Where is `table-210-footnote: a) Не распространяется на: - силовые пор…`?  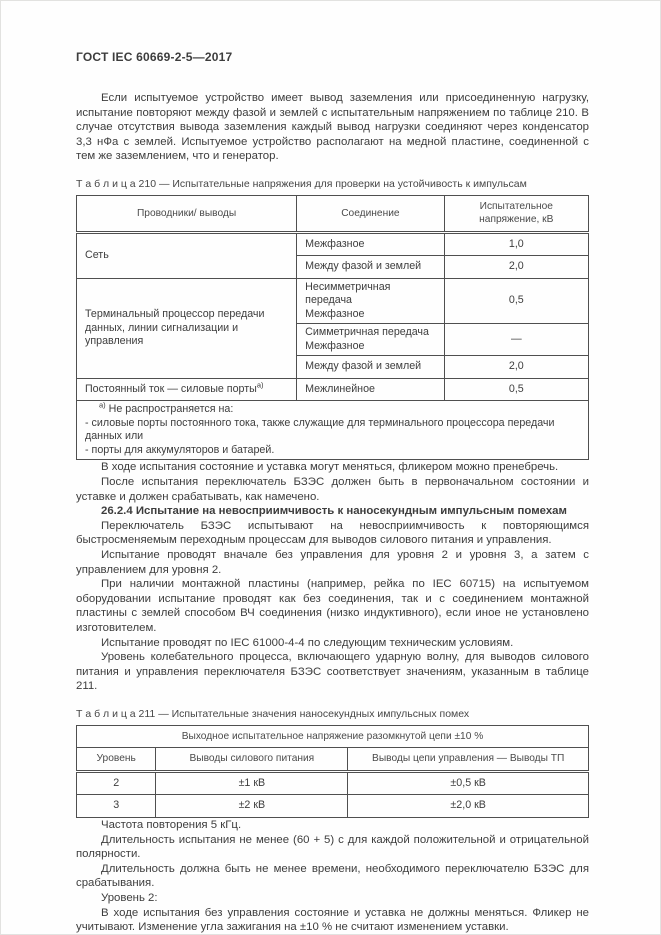 table-210-footnote: a) Не распространяется на: - силовые пор… is located at coordinates (332, 430).